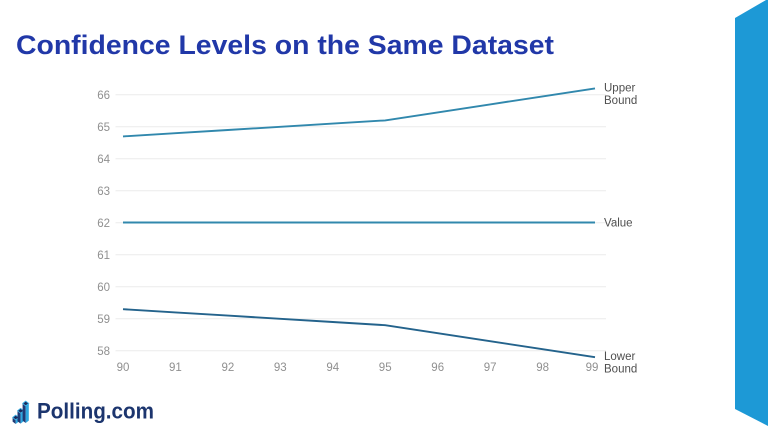  I want to click on svg-text: 62, so click(103, 224).